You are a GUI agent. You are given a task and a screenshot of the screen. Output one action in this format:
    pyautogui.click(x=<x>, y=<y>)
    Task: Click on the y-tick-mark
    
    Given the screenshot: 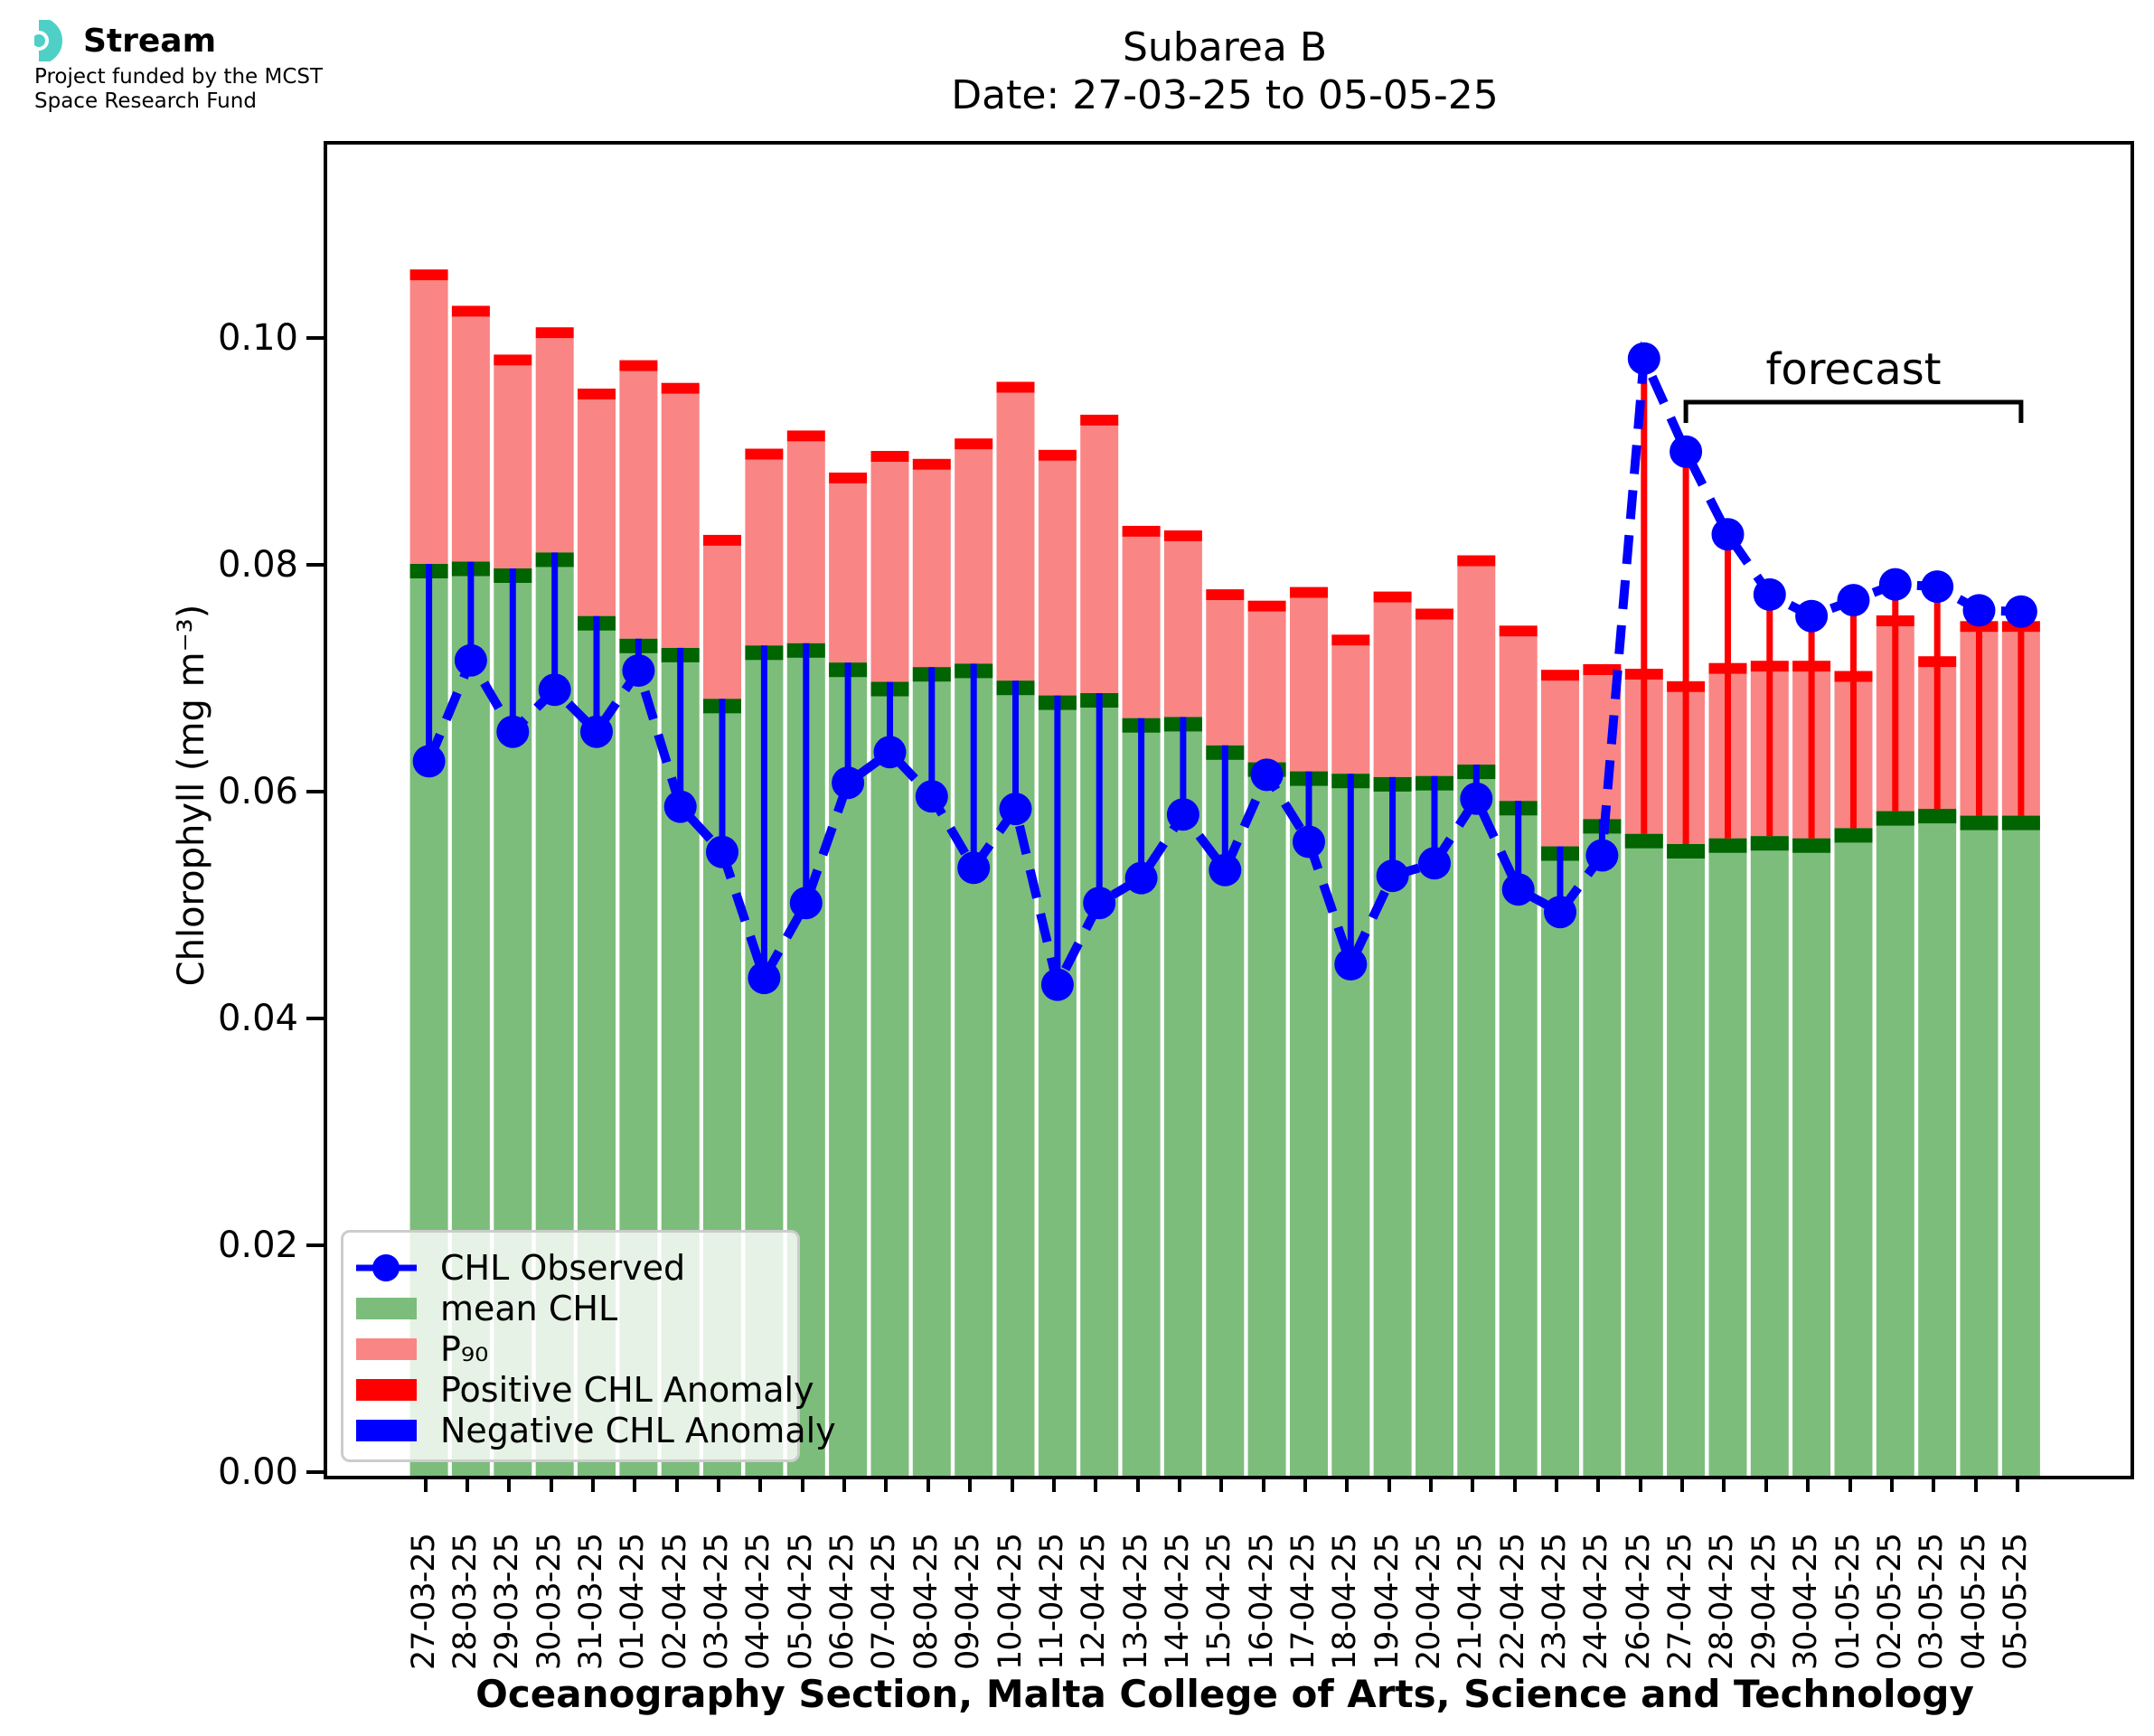 What is the action you would take?
    pyautogui.click(x=315, y=791)
    